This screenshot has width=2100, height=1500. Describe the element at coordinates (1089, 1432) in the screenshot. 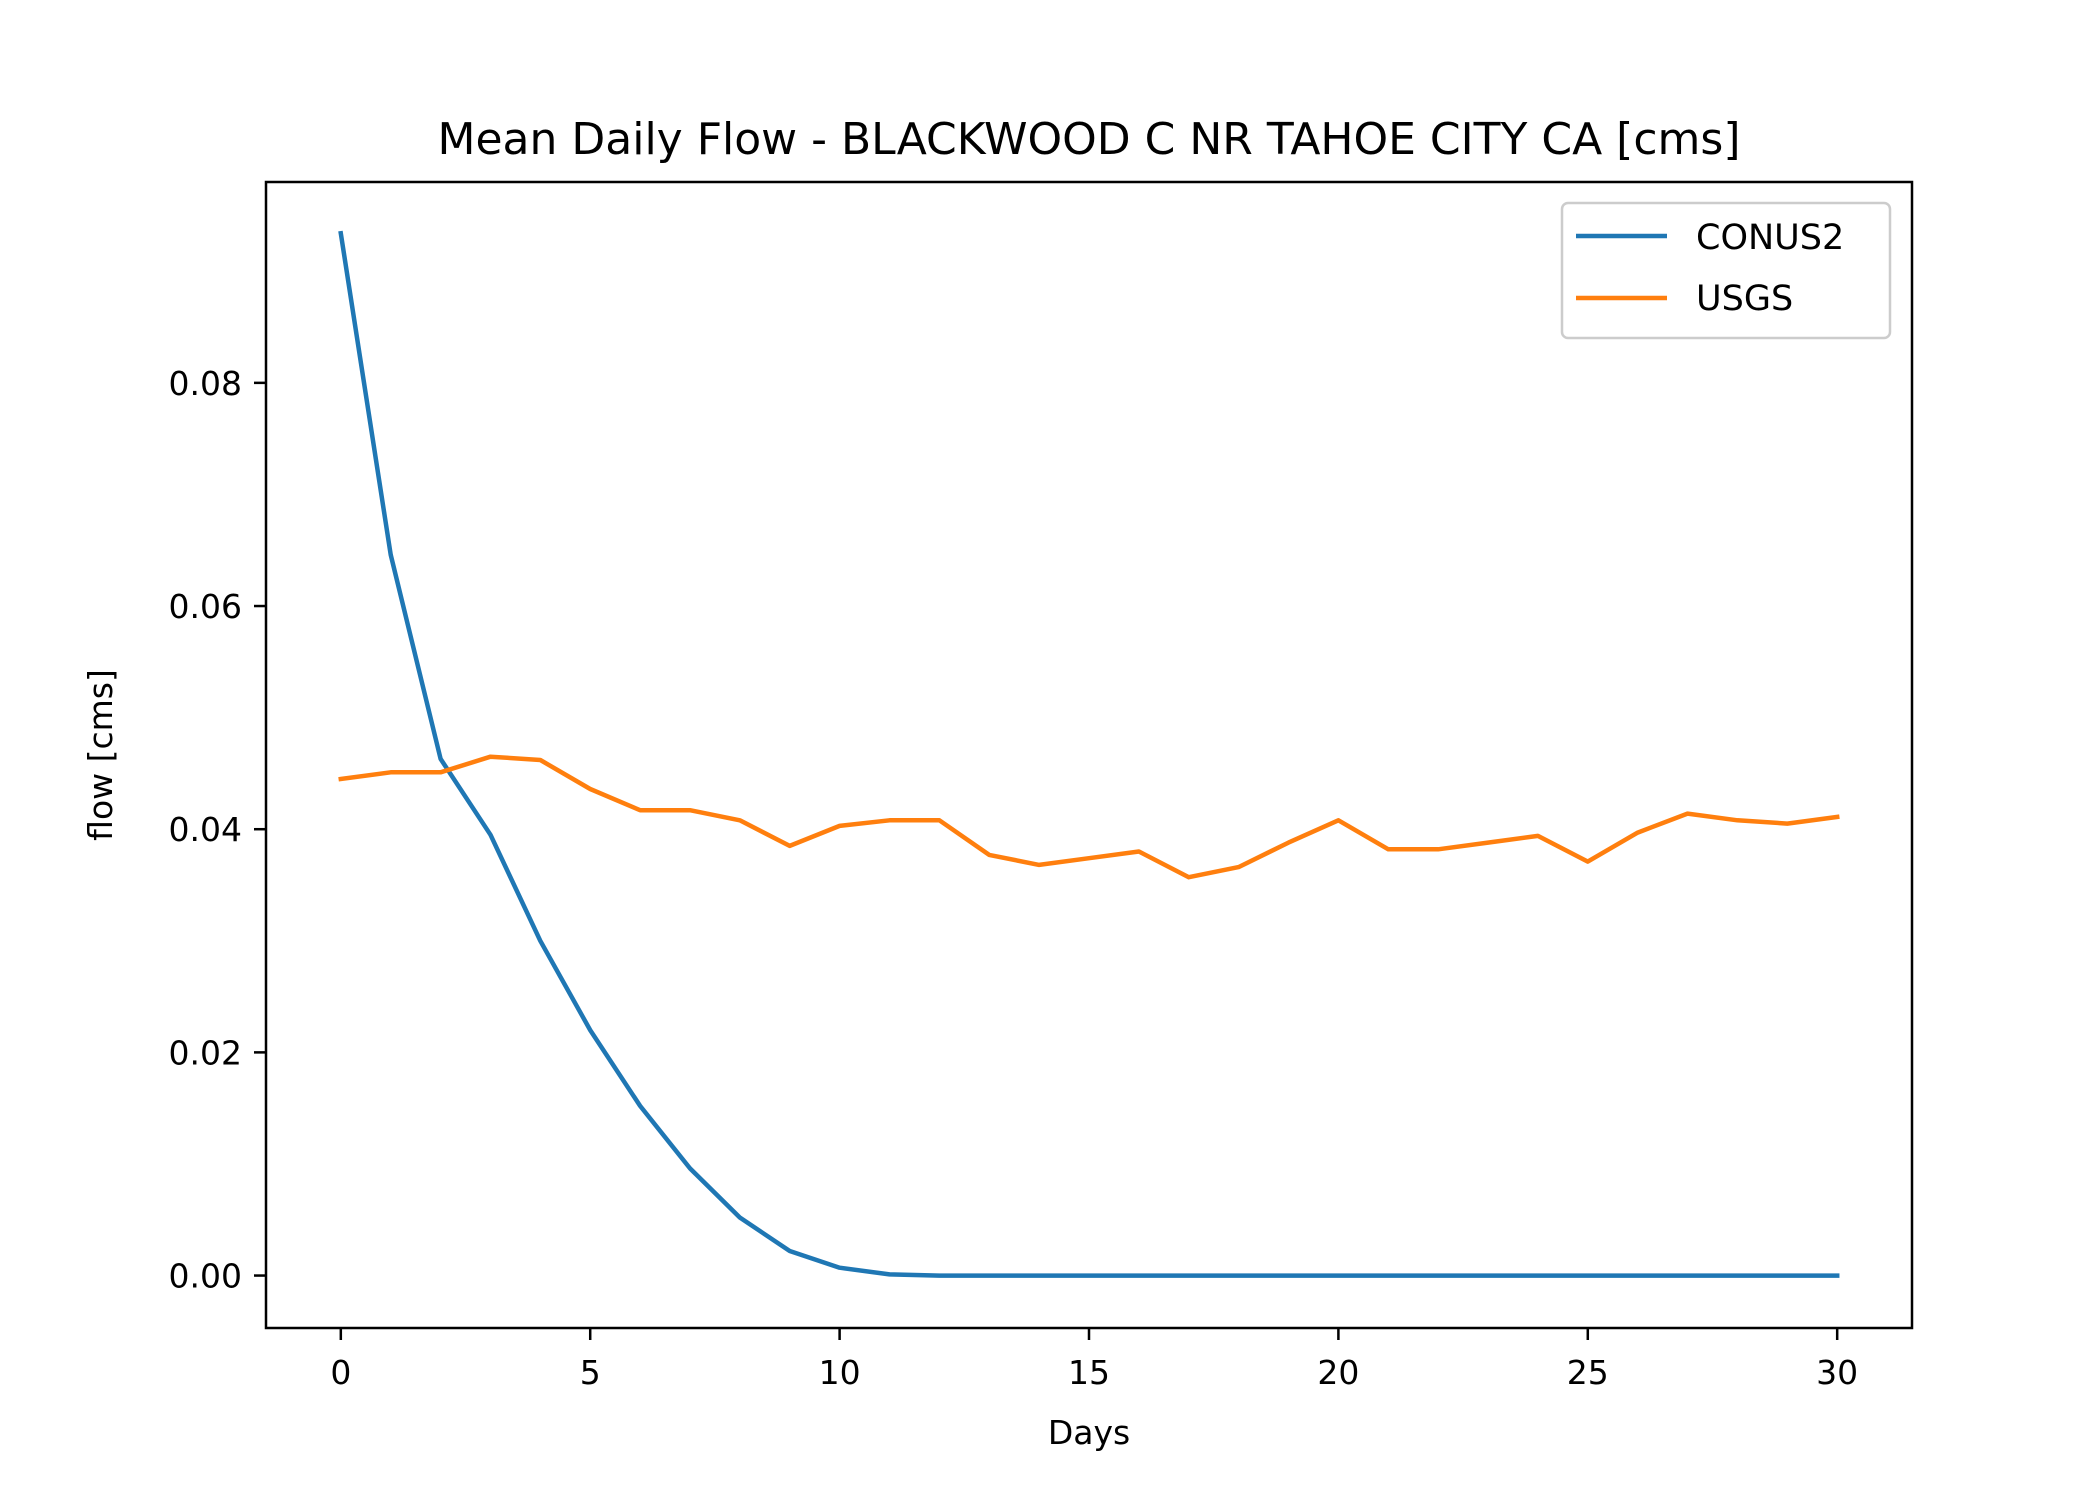

I see `x-axis-label: Days` at that location.